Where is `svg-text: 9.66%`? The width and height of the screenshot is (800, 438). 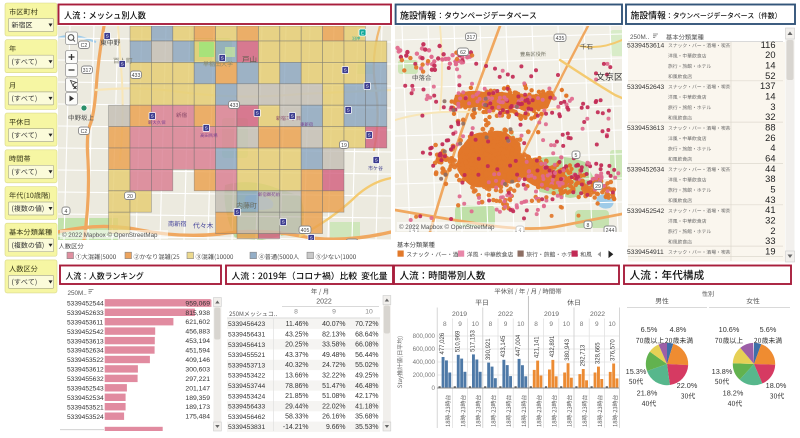
svg-text: 9.66% is located at coordinates (336, 427).